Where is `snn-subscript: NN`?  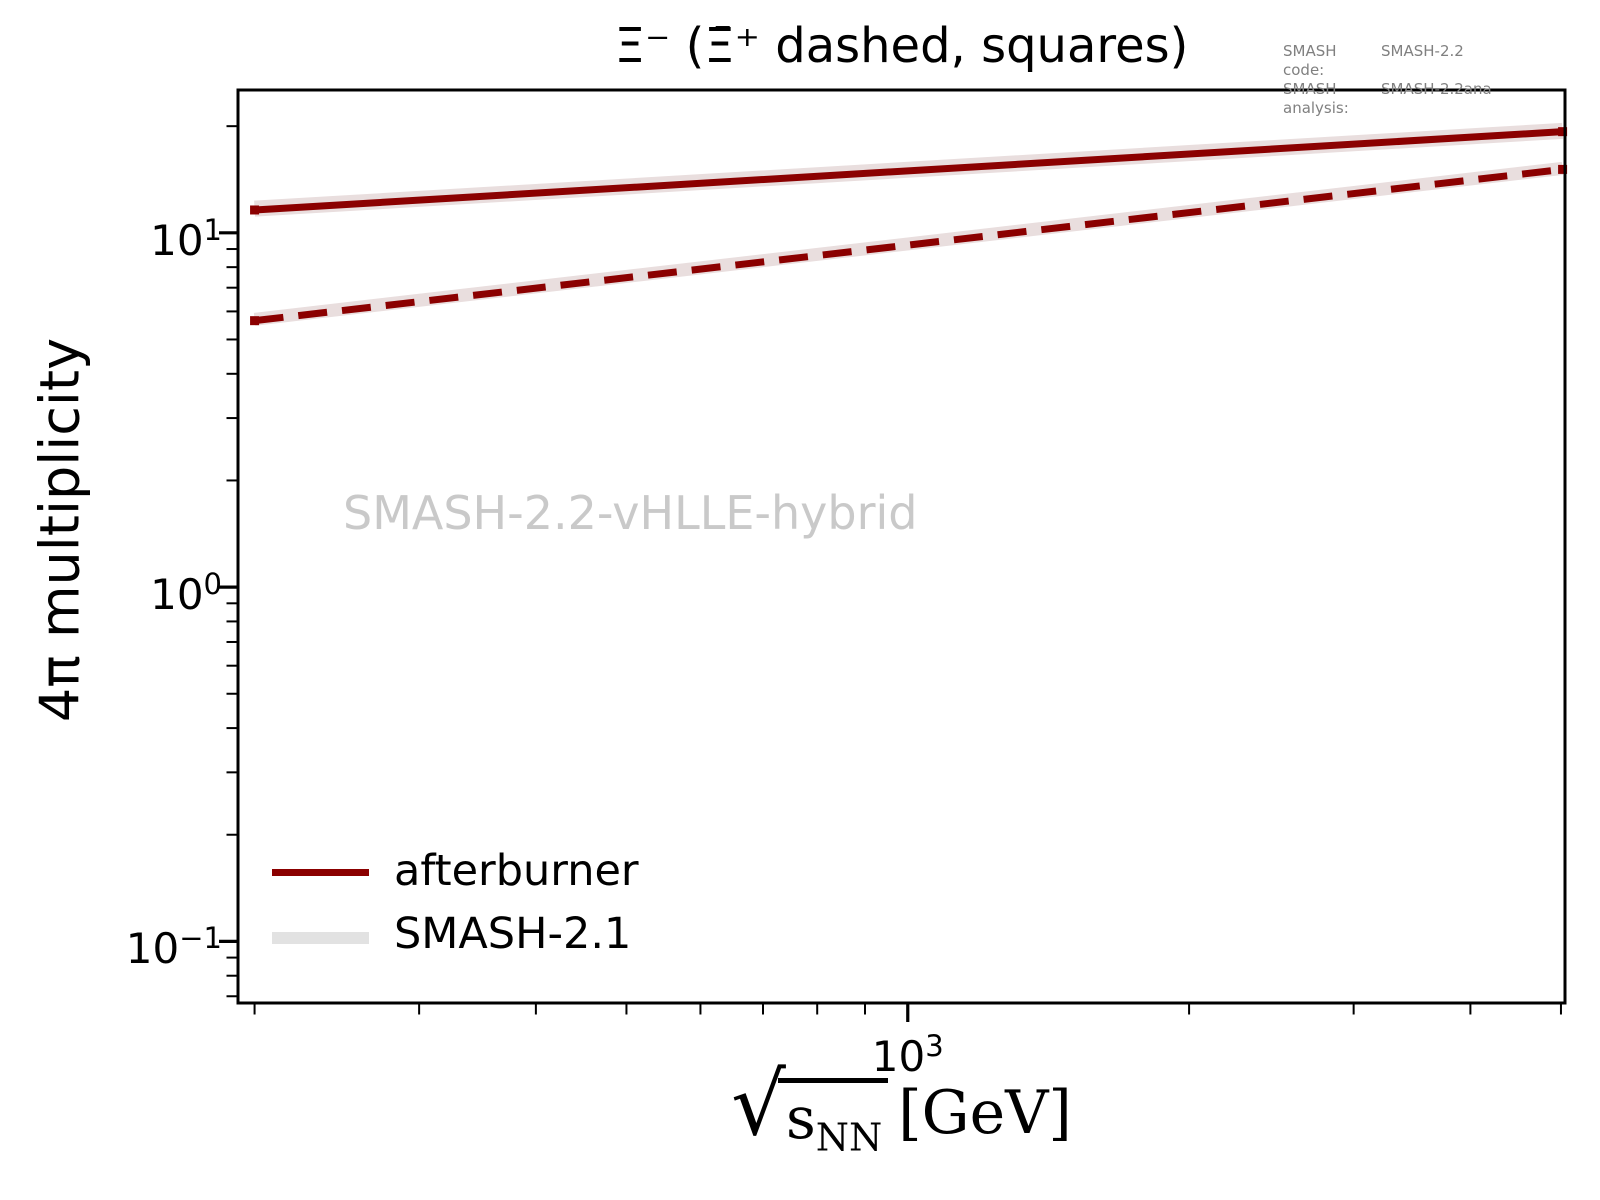
snn-subscript: NN is located at coordinates (849, 1137).